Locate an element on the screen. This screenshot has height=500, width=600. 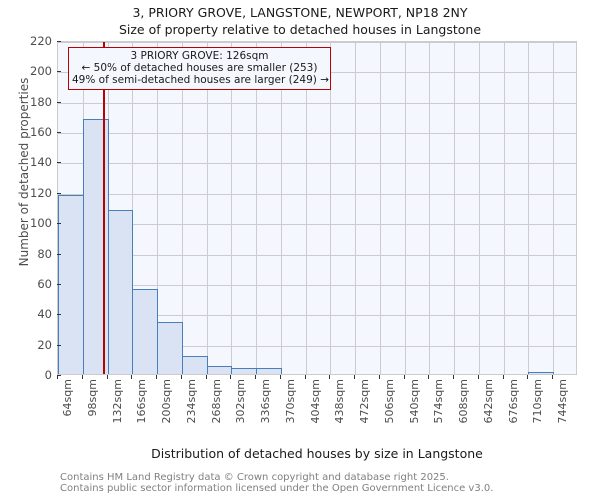
x-axis-tick-label: 166sqm is located at coordinates (141, 401).